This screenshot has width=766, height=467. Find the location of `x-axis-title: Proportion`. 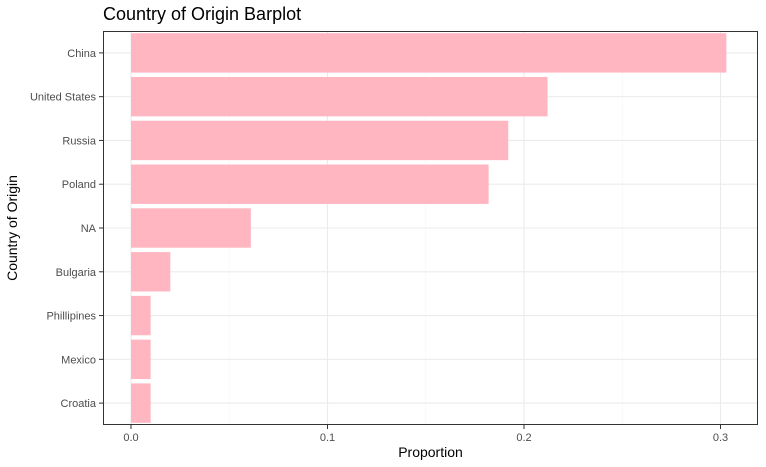

x-axis-title: Proportion is located at coordinates (430, 452).